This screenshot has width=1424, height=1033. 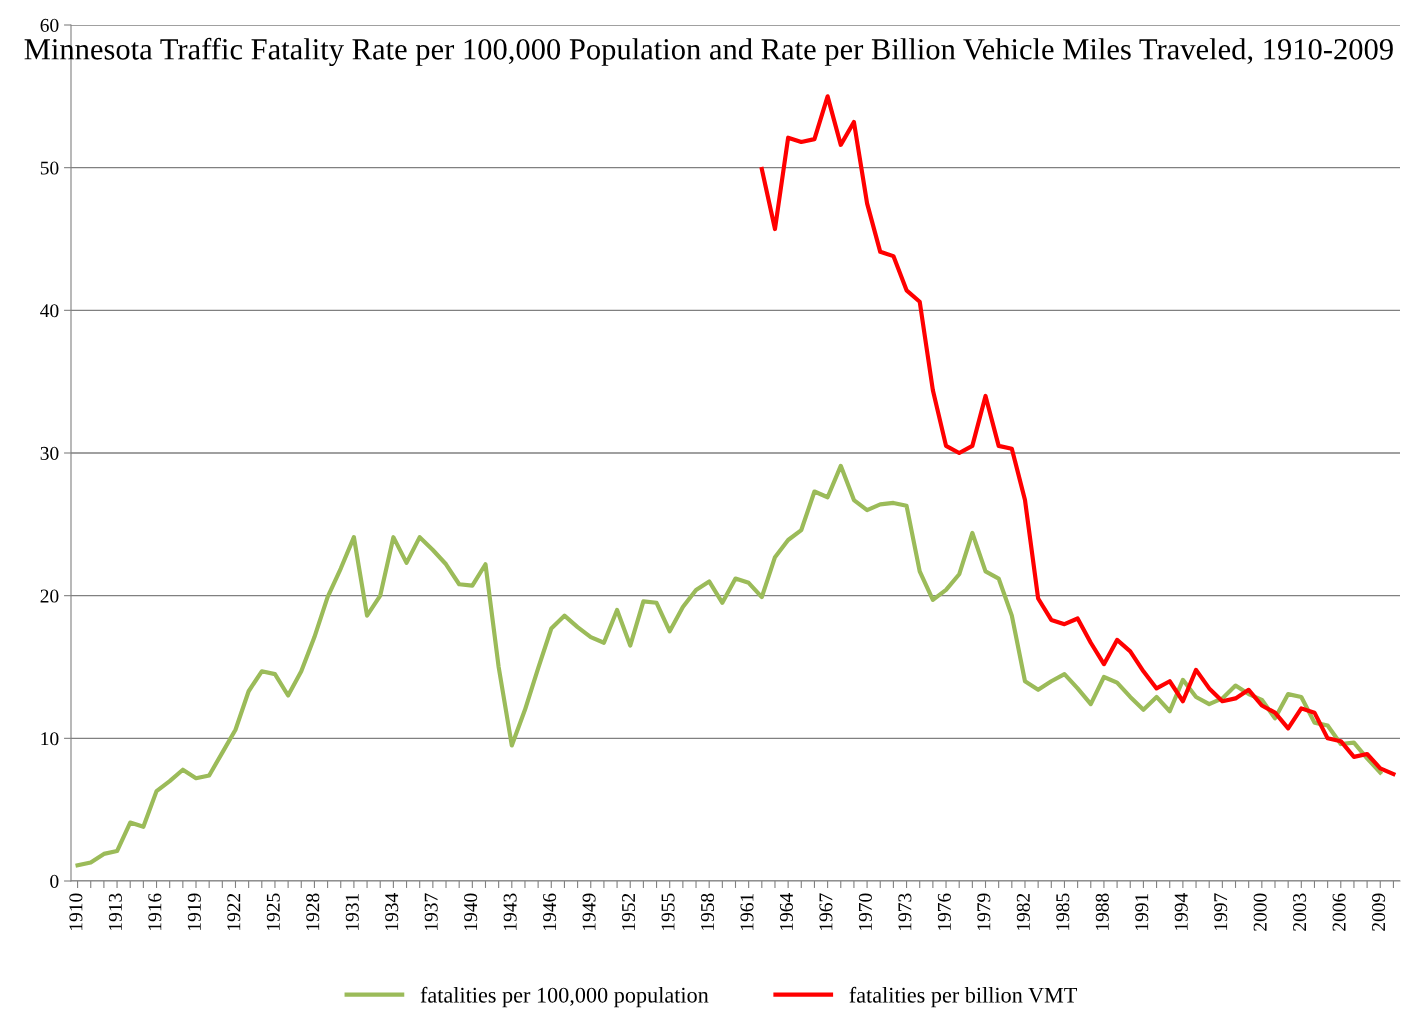 I want to click on y-tick-label: 60, so click(x=49, y=25).